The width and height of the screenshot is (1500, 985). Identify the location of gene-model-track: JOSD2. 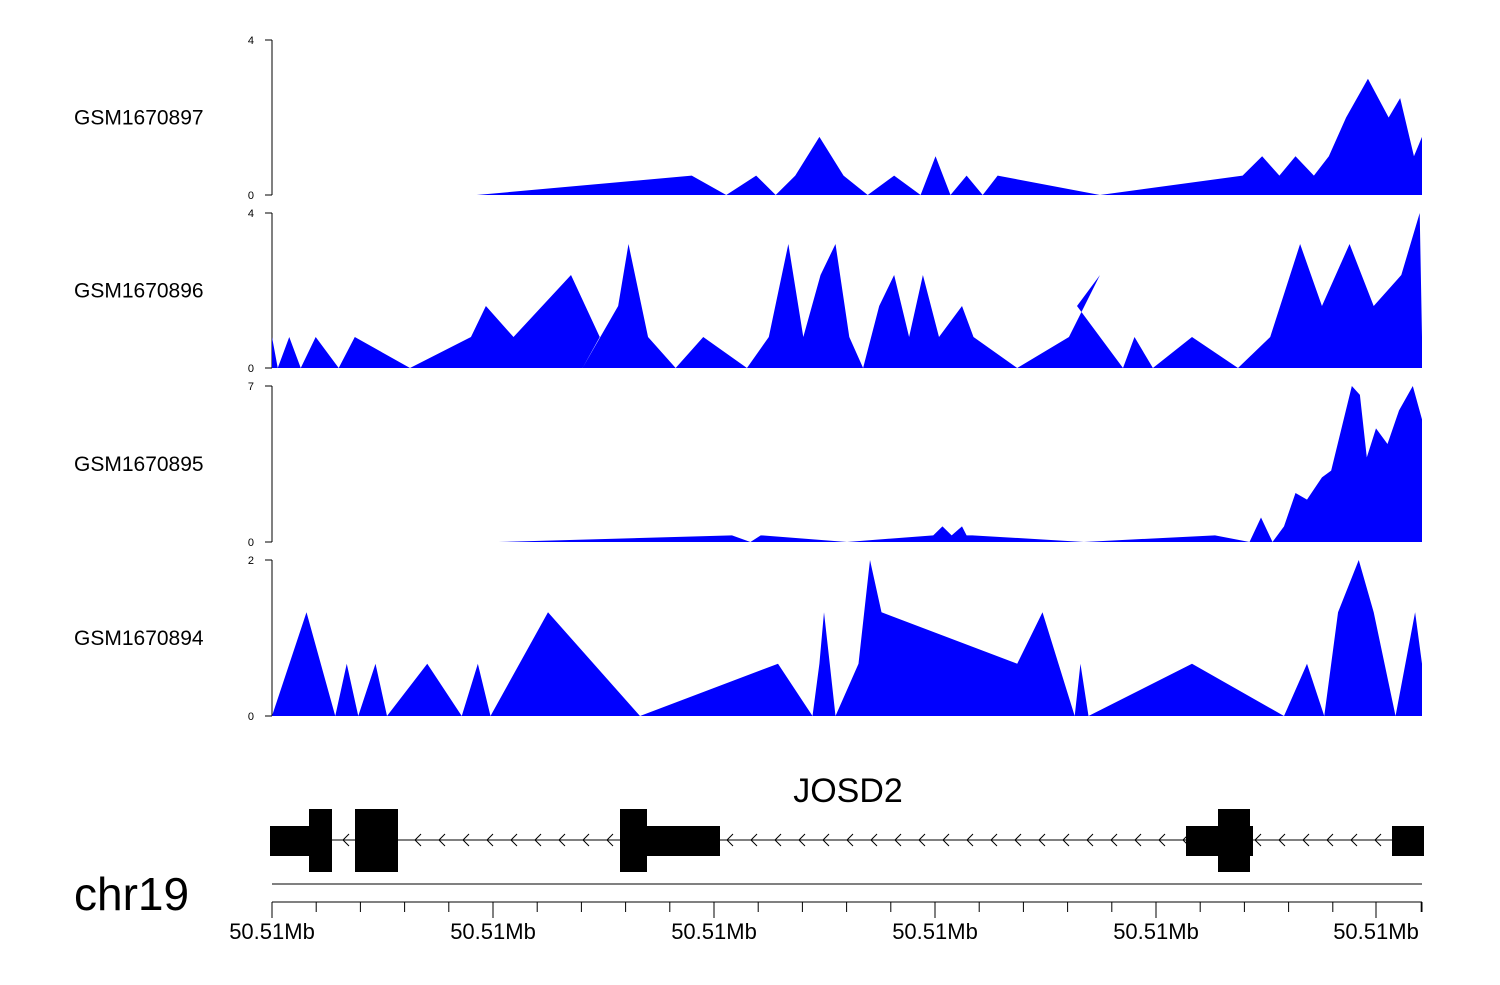
(847, 822).